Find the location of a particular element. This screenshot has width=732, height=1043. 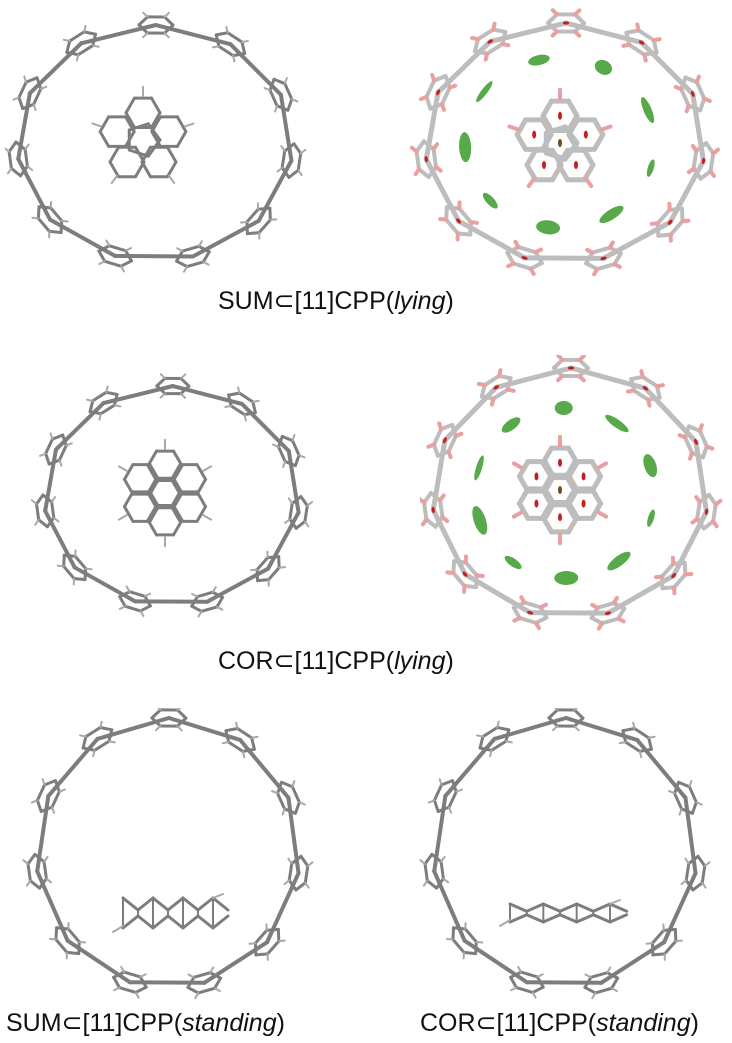

caption-sum-lying: SUM⊂[11]CPP(lying) is located at coordinates (336, 301).